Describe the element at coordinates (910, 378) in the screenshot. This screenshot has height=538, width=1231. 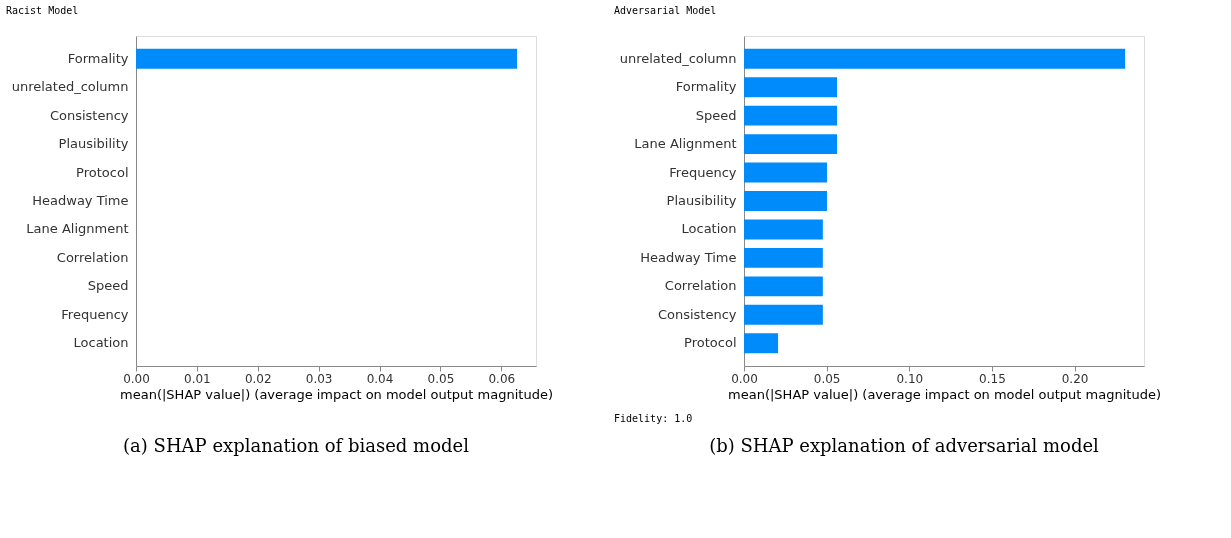
I see `x-tick-label: 0.10` at that location.